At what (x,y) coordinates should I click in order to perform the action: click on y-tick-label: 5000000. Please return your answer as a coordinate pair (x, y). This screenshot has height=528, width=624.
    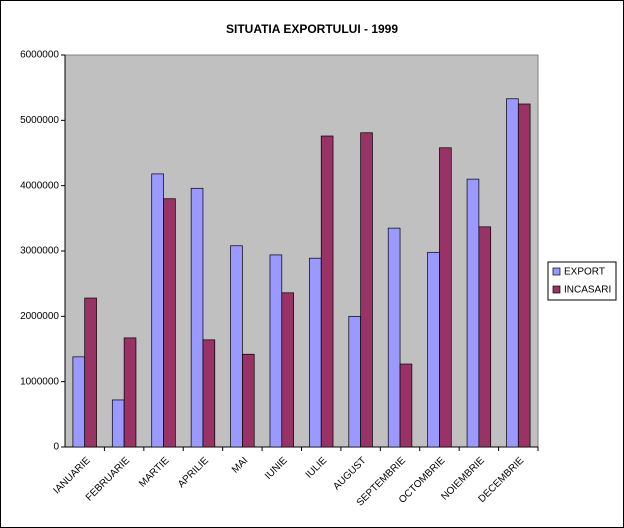
    Looking at the image, I should click on (39, 120).